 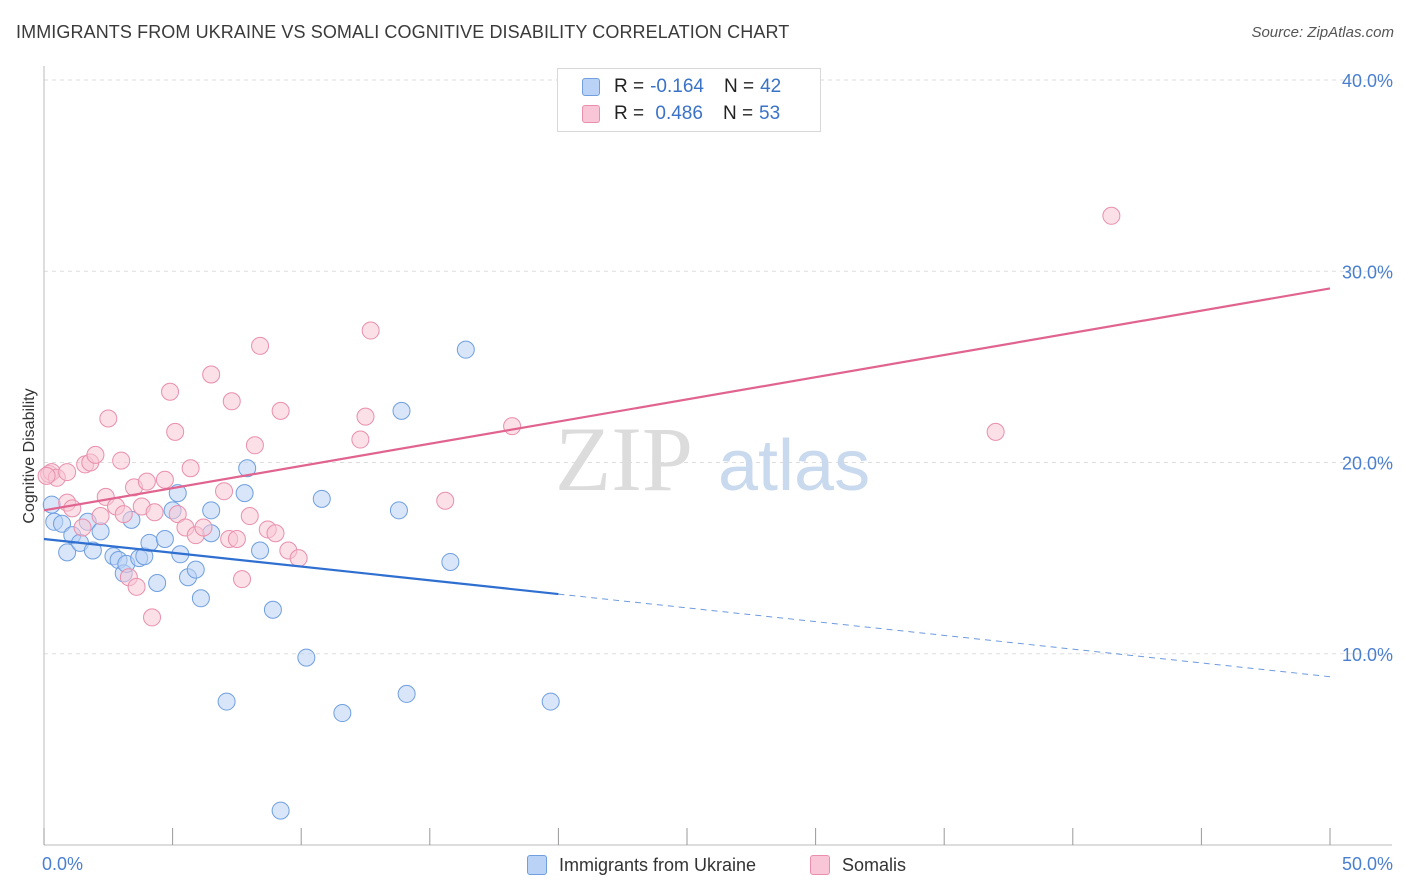 I want to click on y-tick-label: 40.0%, so click(x=1367, y=81).